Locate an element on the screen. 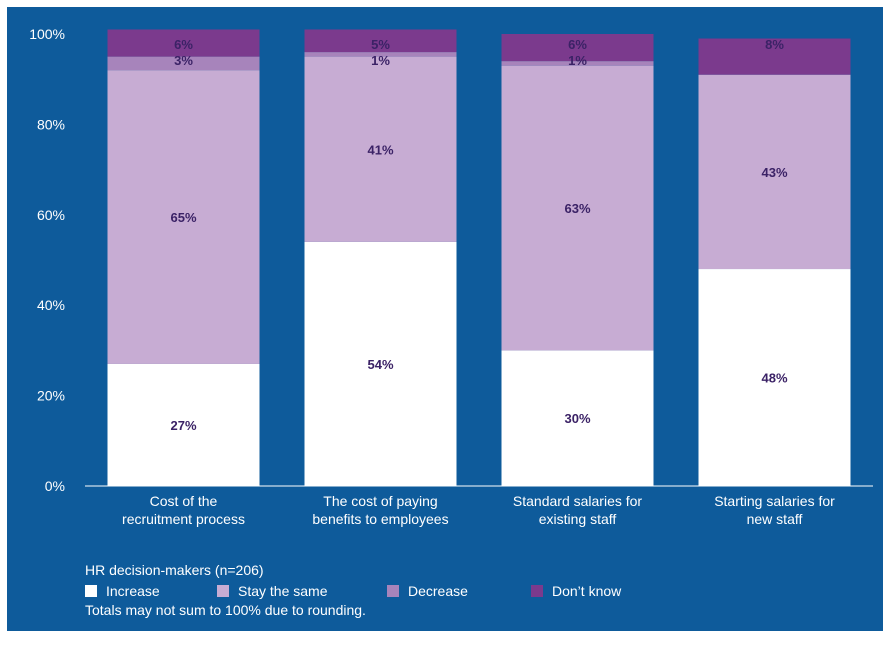 This screenshot has width=890, height=658. x-category-label: The cost of paying is located at coordinates (380, 501).